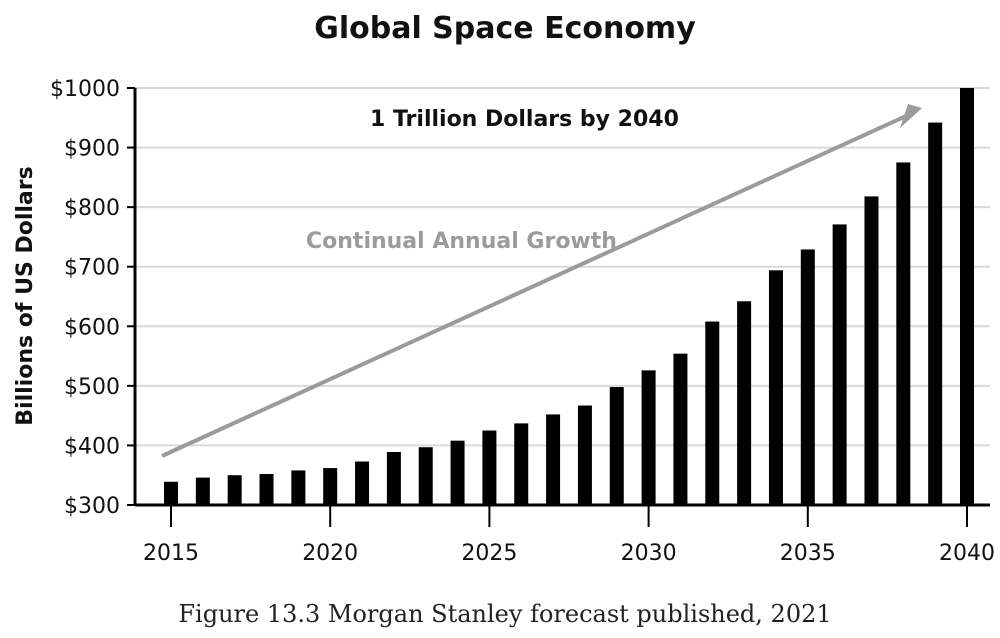 The image size is (1000, 638). What do you see at coordinates (298, 487) in the screenshot?
I see `bar-2019` at bounding box center [298, 487].